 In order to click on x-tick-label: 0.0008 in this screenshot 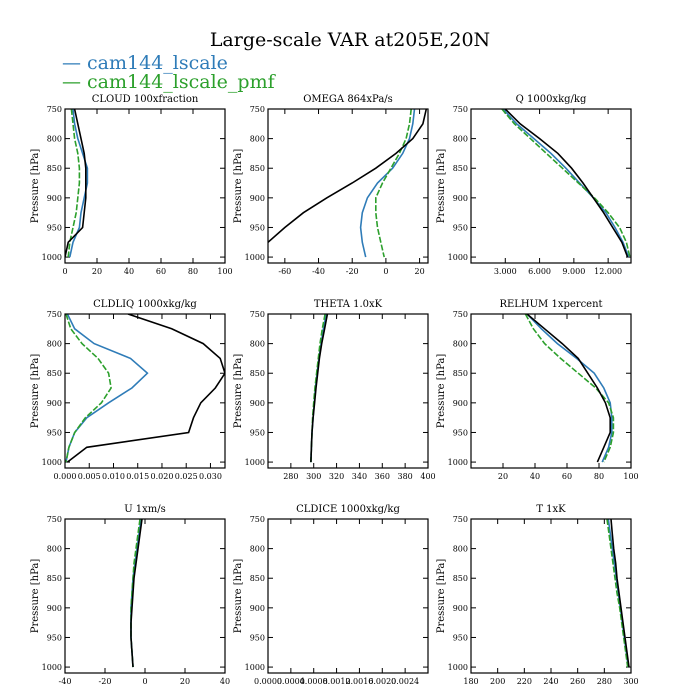, I will do `click(314, 681)`.